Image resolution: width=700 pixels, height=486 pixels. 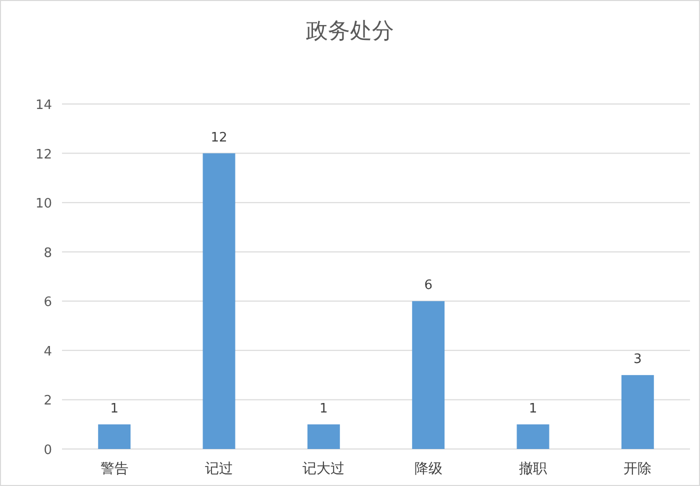 What do you see at coordinates (43, 105) in the screenshot?
I see `y-tick-label: 14` at bounding box center [43, 105].